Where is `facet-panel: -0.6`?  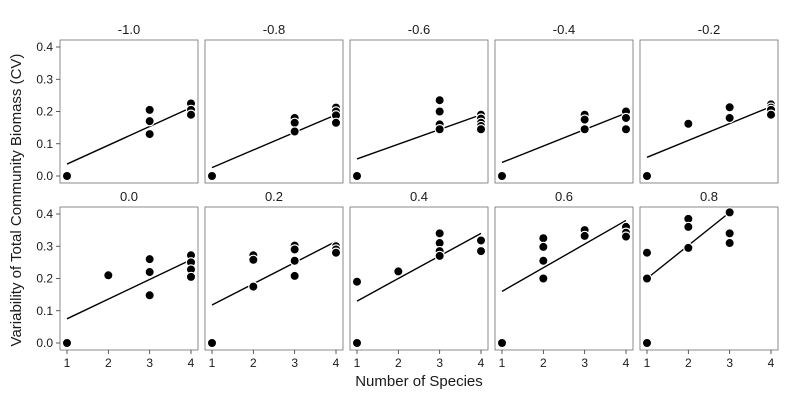
facet-panel: -0.6 is located at coordinates (419, 103).